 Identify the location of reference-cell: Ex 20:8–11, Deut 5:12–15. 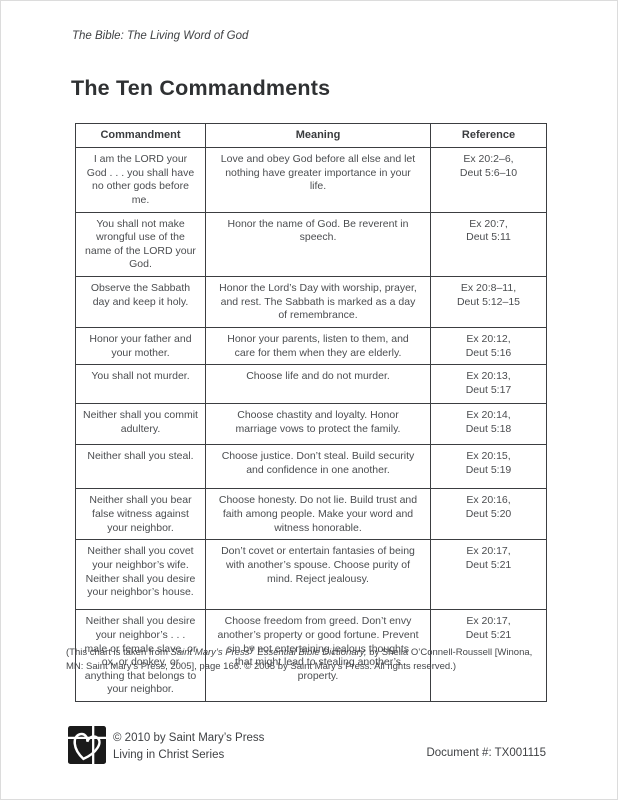
(488, 302).